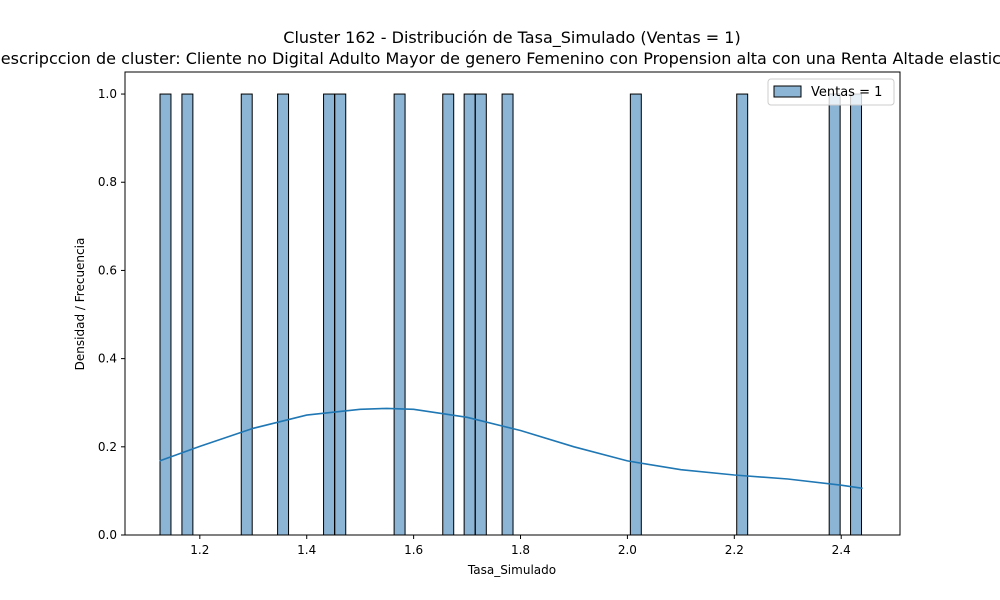 The height and width of the screenshot is (600, 1000). I want to click on x-tick-label: 2.4, so click(841, 550).